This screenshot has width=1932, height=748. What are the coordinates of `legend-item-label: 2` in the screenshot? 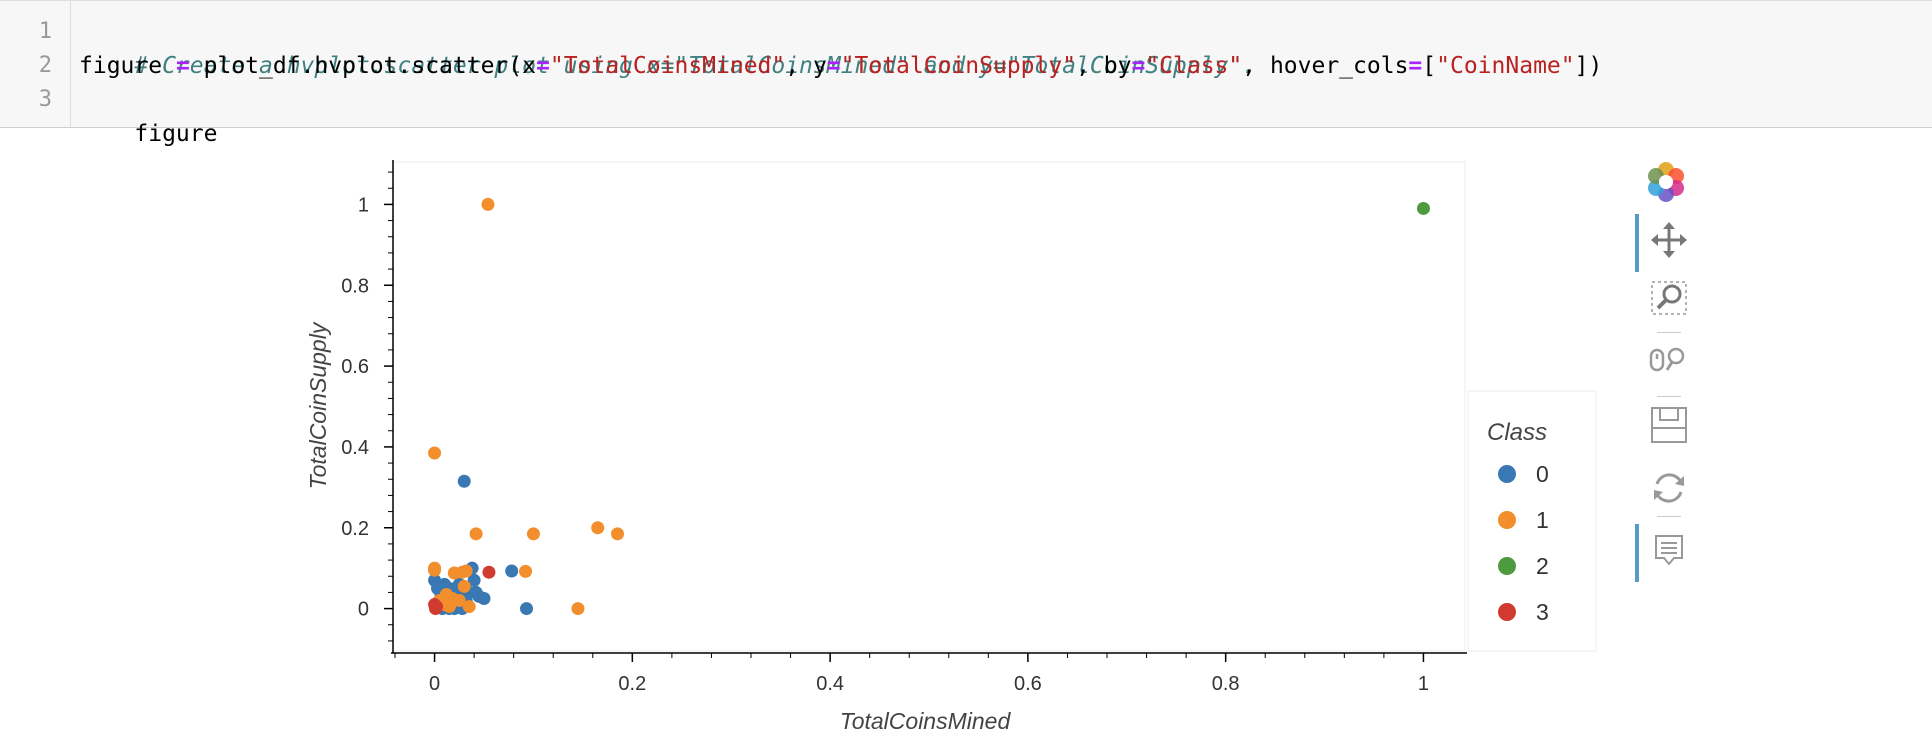 It's located at (1542, 566).